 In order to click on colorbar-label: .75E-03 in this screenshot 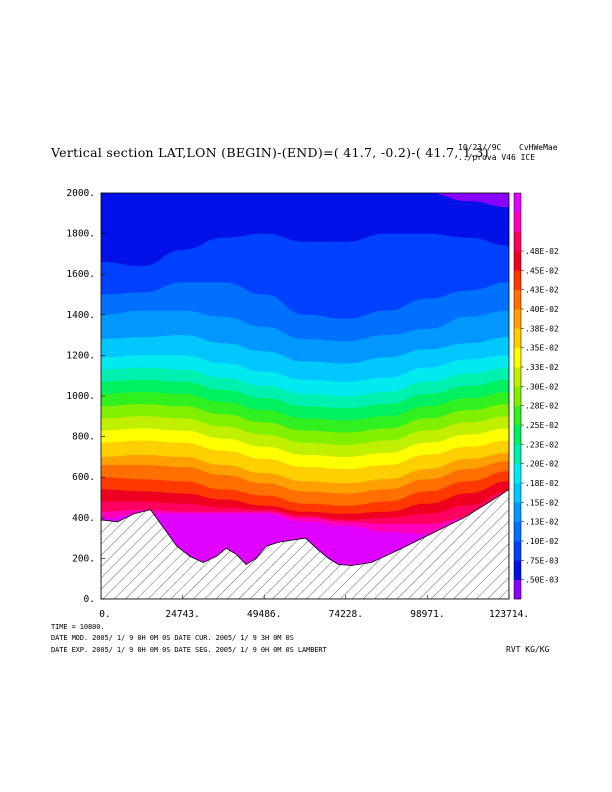, I will do `click(542, 560)`.